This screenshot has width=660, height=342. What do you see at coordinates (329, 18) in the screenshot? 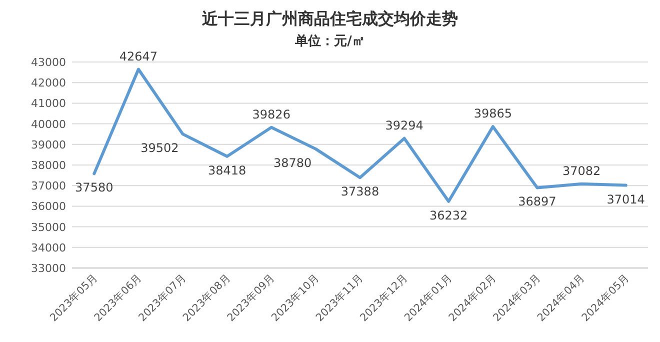
I see `chart-title: 近十三月广州商品住宅成交均价走势` at bounding box center [329, 18].